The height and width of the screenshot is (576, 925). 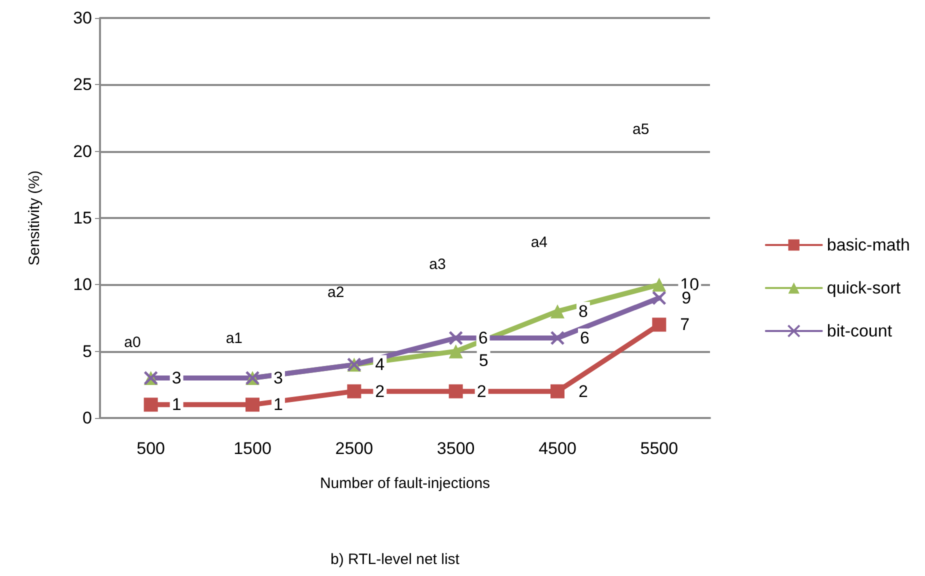 What do you see at coordinates (539, 242) in the screenshot?
I see `annotation: a4` at bounding box center [539, 242].